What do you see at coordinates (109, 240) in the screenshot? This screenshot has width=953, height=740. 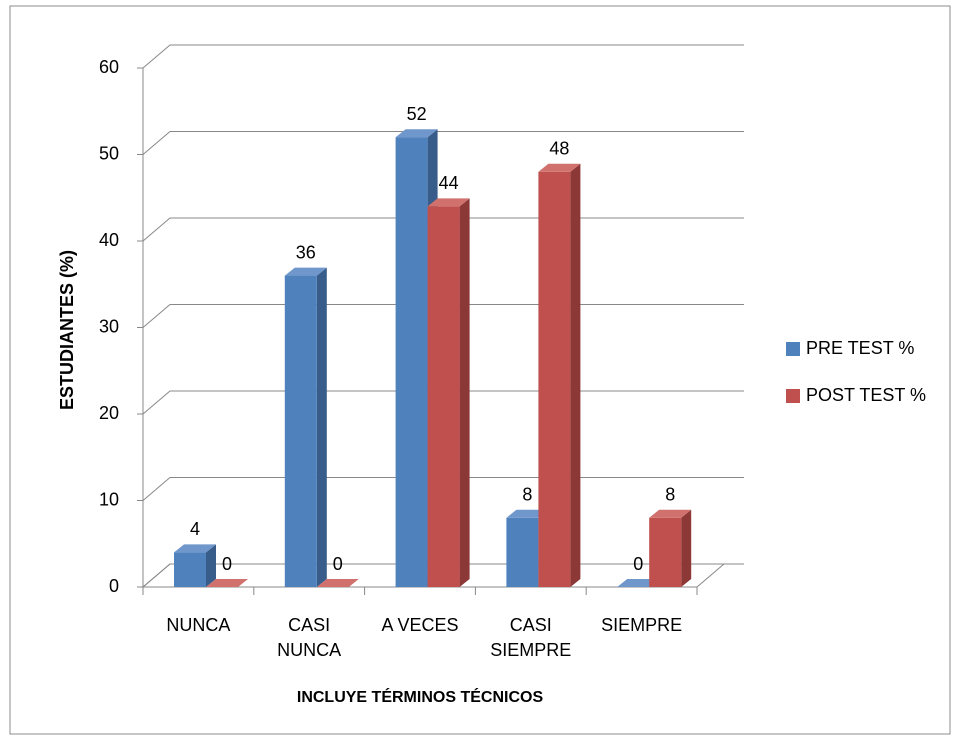 I see `y-tick-label: 40` at bounding box center [109, 240].